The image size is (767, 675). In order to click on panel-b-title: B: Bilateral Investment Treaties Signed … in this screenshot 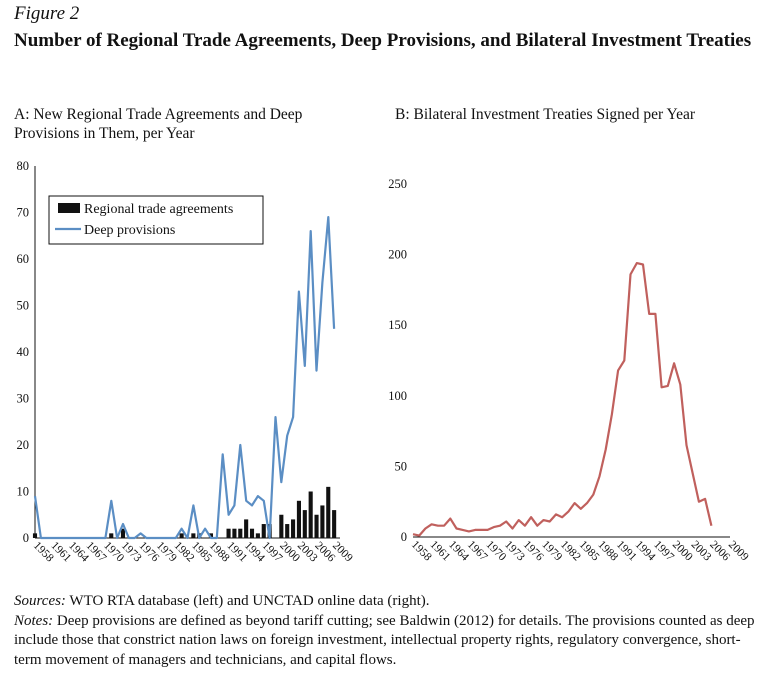, I will do `click(545, 114)`.